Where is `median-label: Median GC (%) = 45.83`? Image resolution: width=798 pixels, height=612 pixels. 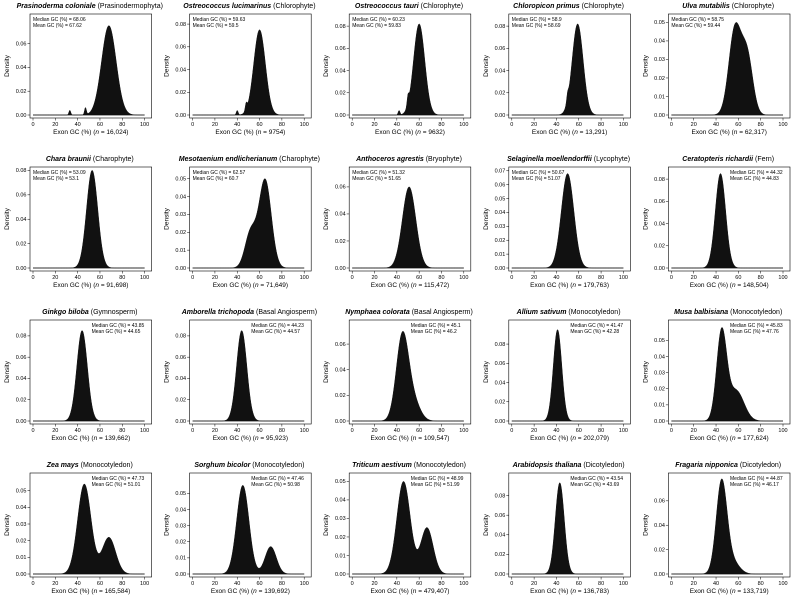
median-label: Median GC (%) = 45.83 is located at coordinates (756, 326).